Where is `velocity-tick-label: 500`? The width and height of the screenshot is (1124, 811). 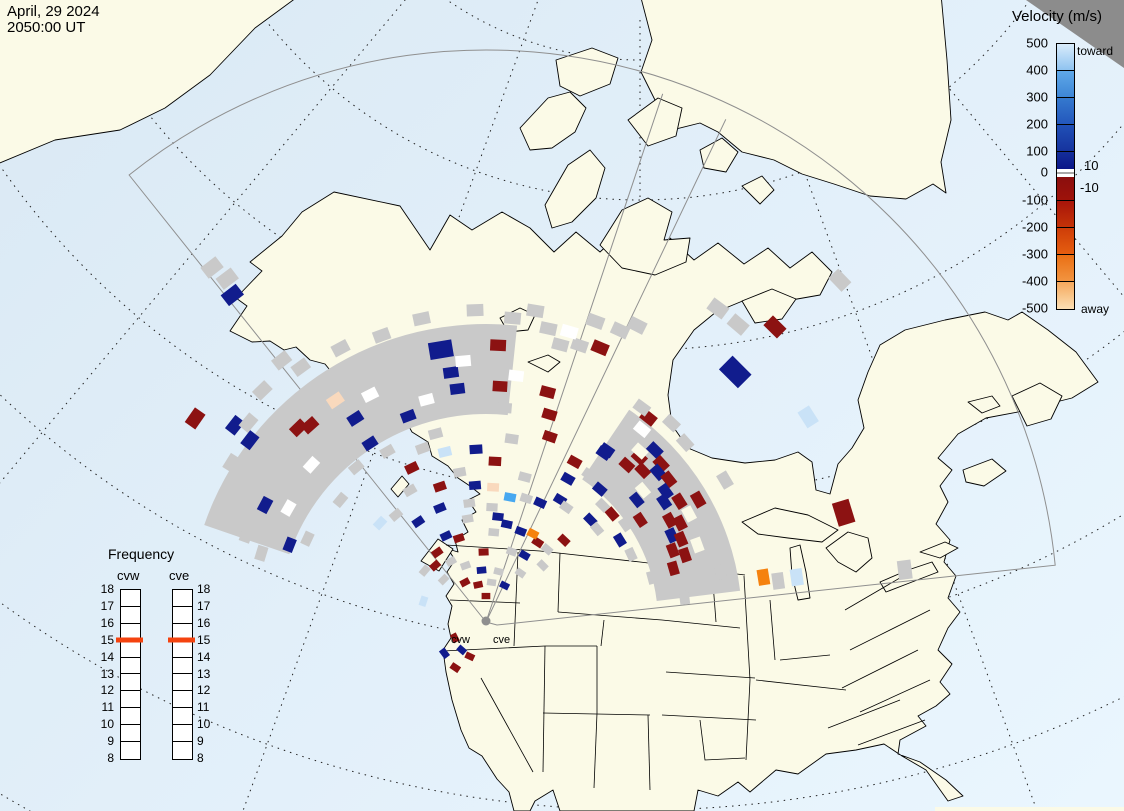 velocity-tick-label: 500 is located at coordinates (1037, 43).